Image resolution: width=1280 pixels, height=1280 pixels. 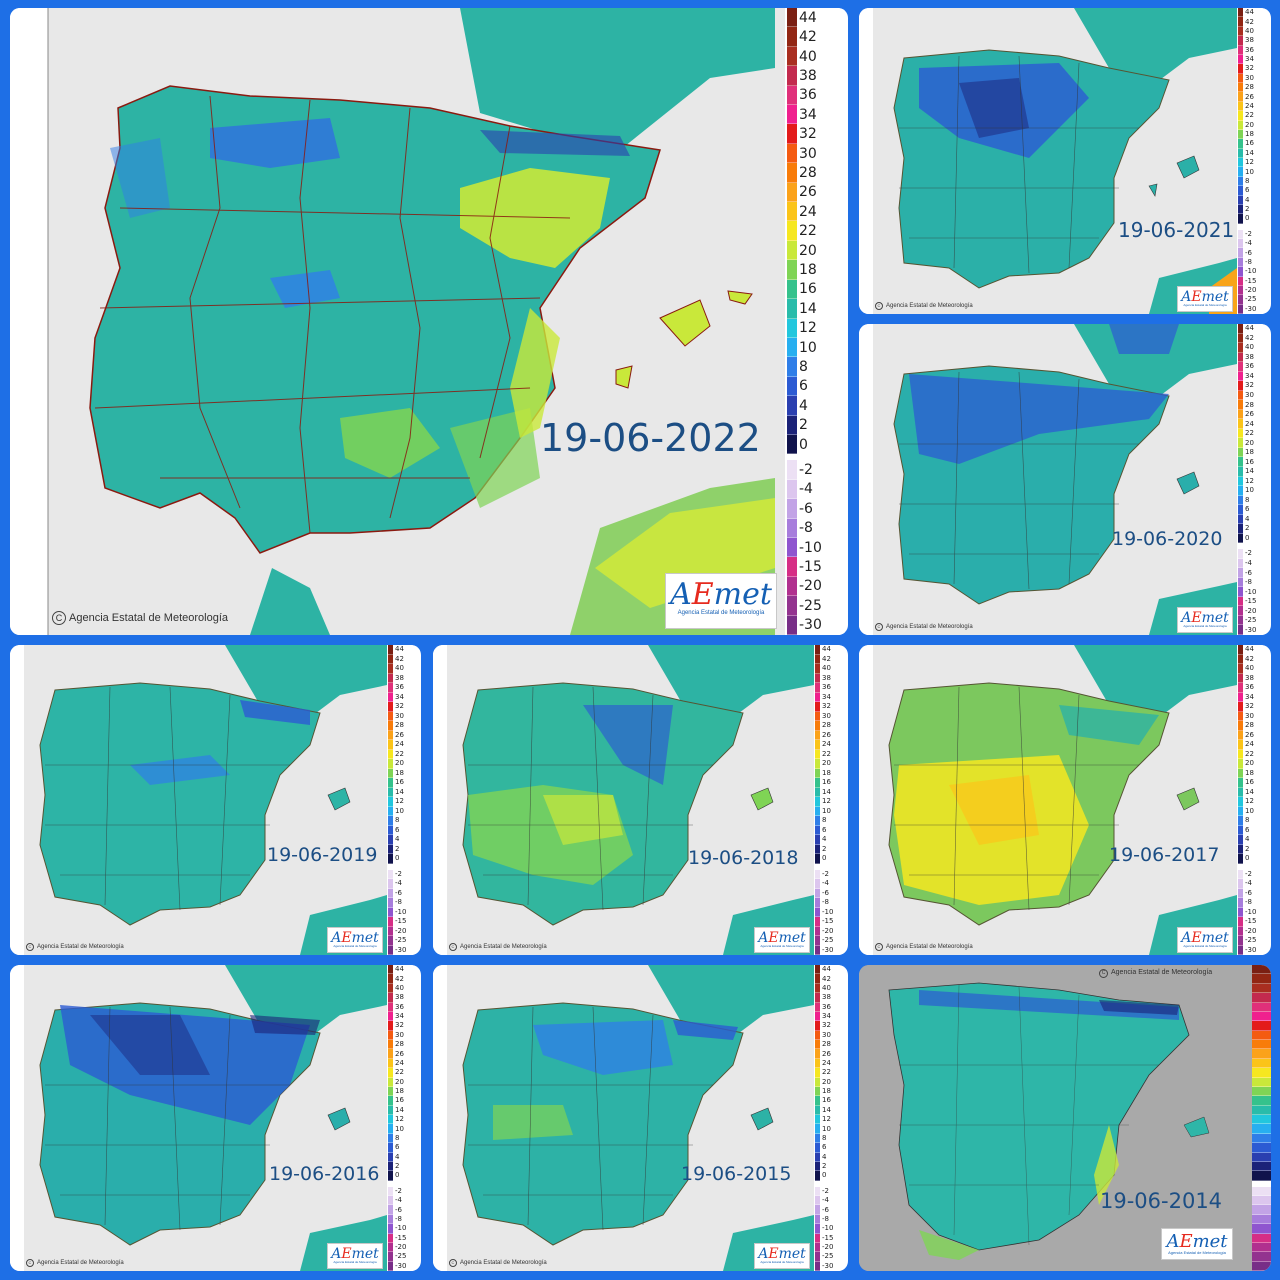 I want to click on legend-label: 42, so click(x=1249, y=21).